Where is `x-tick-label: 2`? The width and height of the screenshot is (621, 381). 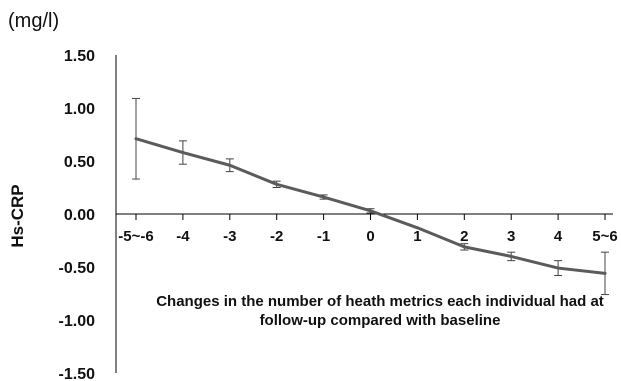 x-tick-label: 2 is located at coordinates (464, 236).